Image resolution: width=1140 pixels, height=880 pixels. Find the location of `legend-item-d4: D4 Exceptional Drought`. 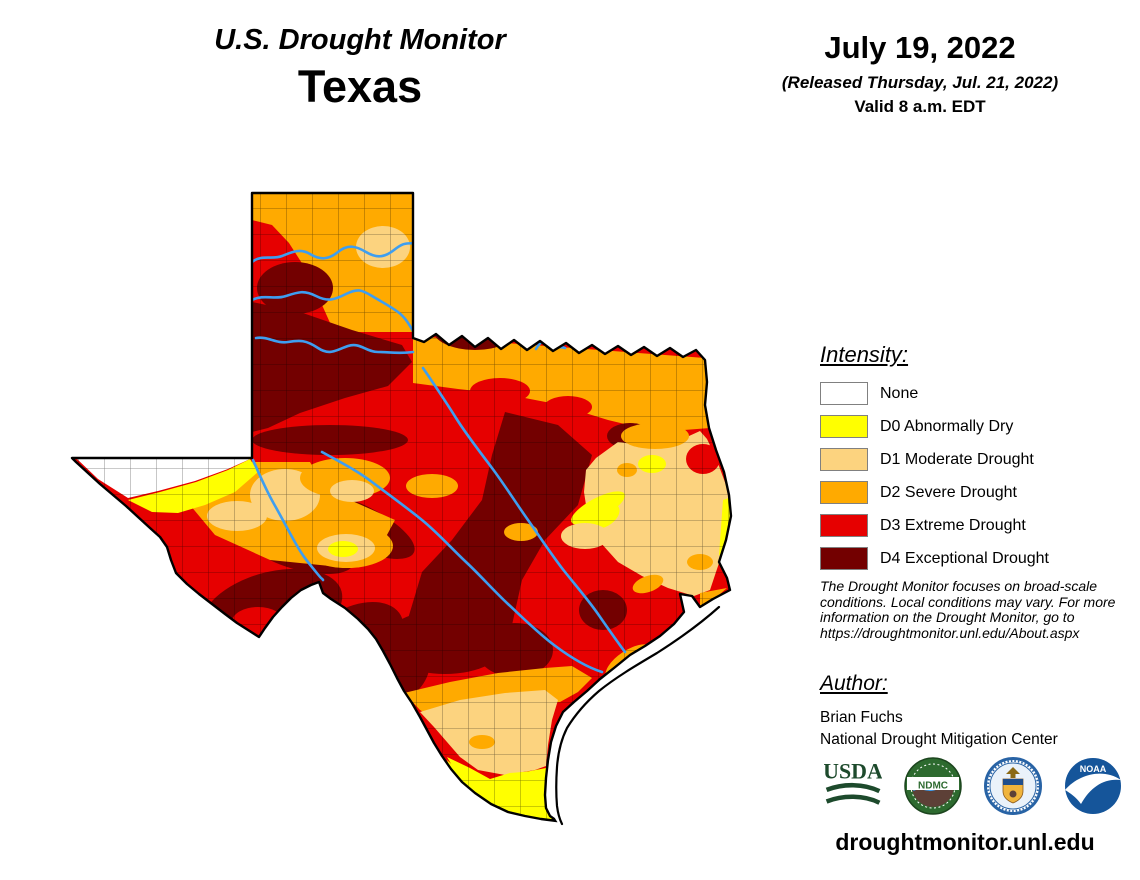

legend-item-d4: D4 Exceptional Drought is located at coordinates (979, 558).